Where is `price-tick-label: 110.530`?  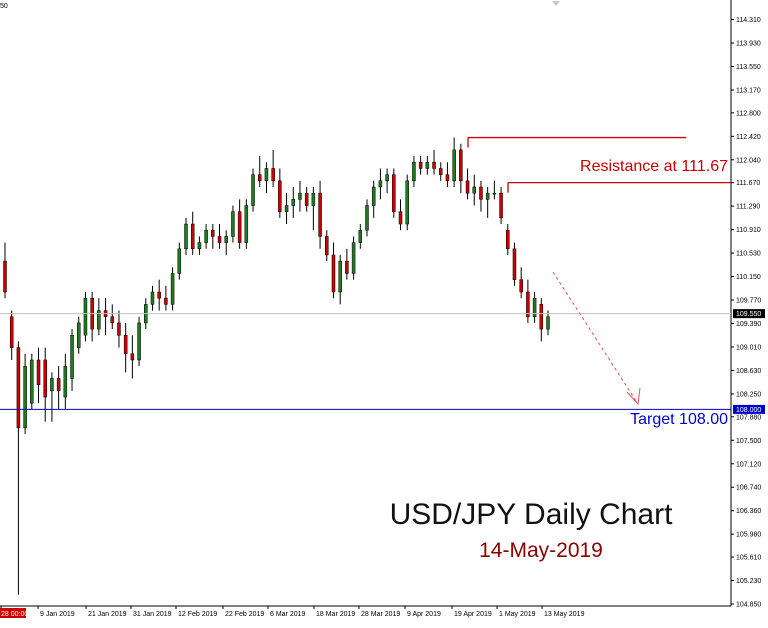 price-tick-label: 110.530 is located at coordinates (748, 254).